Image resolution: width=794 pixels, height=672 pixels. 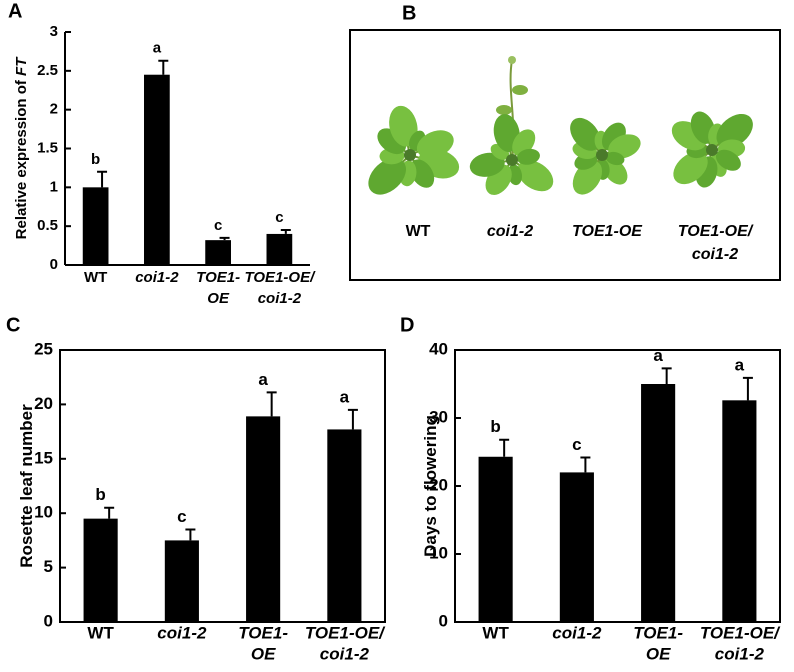 What do you see at coordinates (438, 416) in the screenshot?
I see `y-tick-label: 30` at bounding box center [438, 416].